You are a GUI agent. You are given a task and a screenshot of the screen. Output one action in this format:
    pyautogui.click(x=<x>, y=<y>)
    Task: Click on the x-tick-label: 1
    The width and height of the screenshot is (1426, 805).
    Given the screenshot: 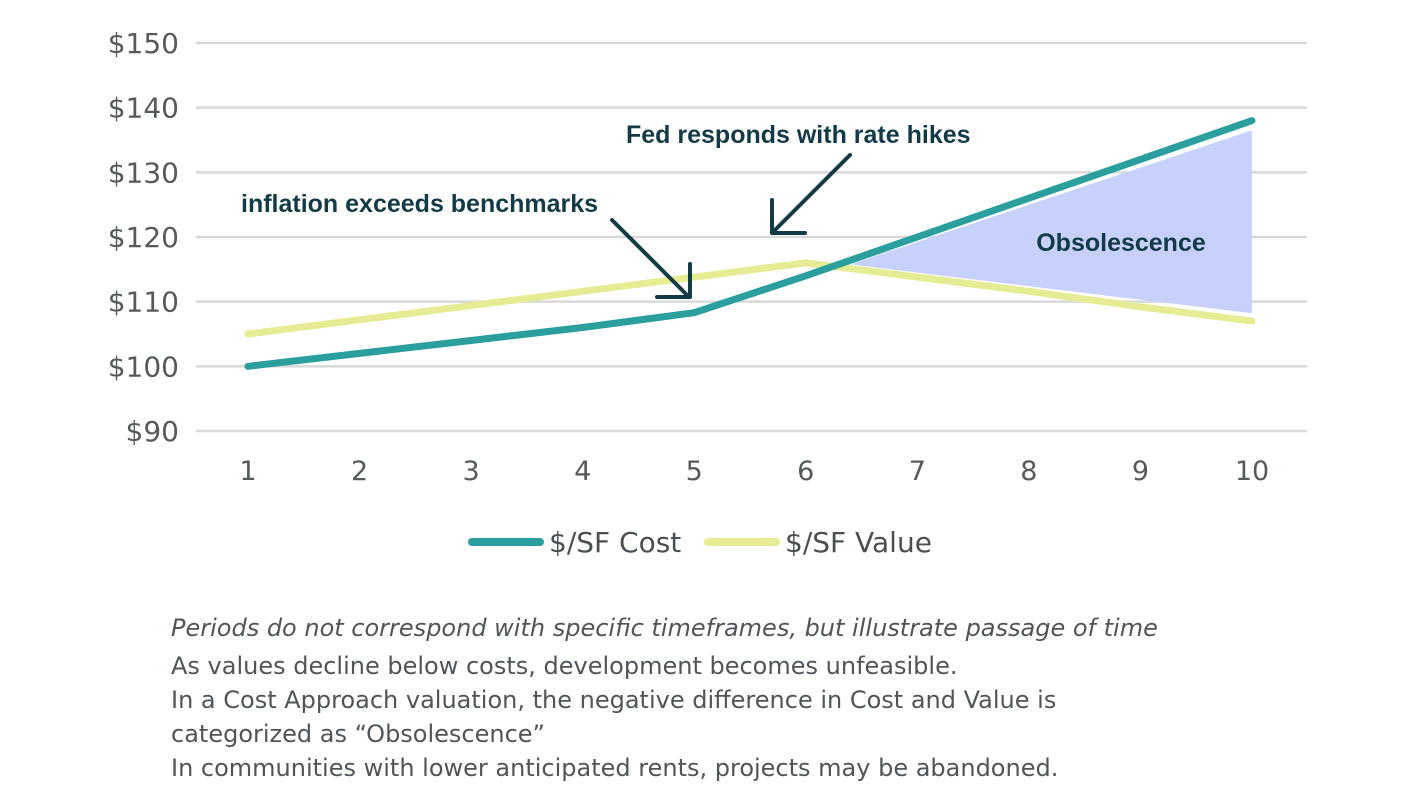 What is the action you would take?
    pyautogui.click(x=247, y=471)
    